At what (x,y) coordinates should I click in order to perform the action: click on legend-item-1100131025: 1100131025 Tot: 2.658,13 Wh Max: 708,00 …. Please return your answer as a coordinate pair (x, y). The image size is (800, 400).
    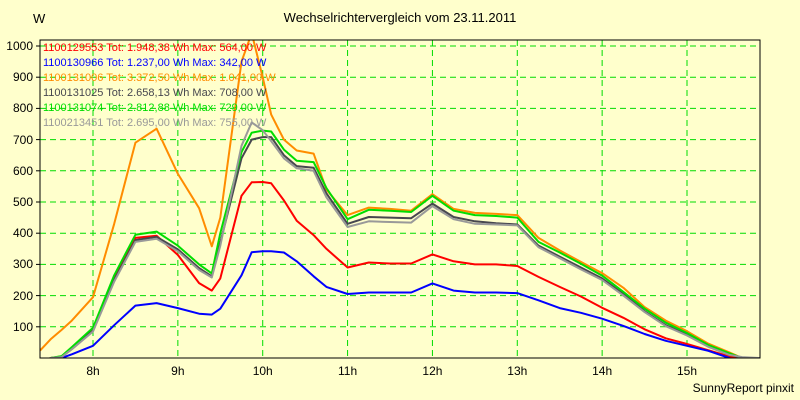
    Looking at the image, I should click on (155, 93).